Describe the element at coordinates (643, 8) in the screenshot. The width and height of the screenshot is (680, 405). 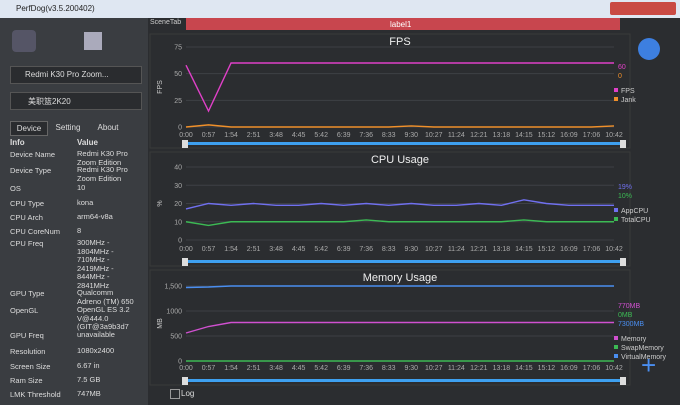
I see `window-controls` at that location.